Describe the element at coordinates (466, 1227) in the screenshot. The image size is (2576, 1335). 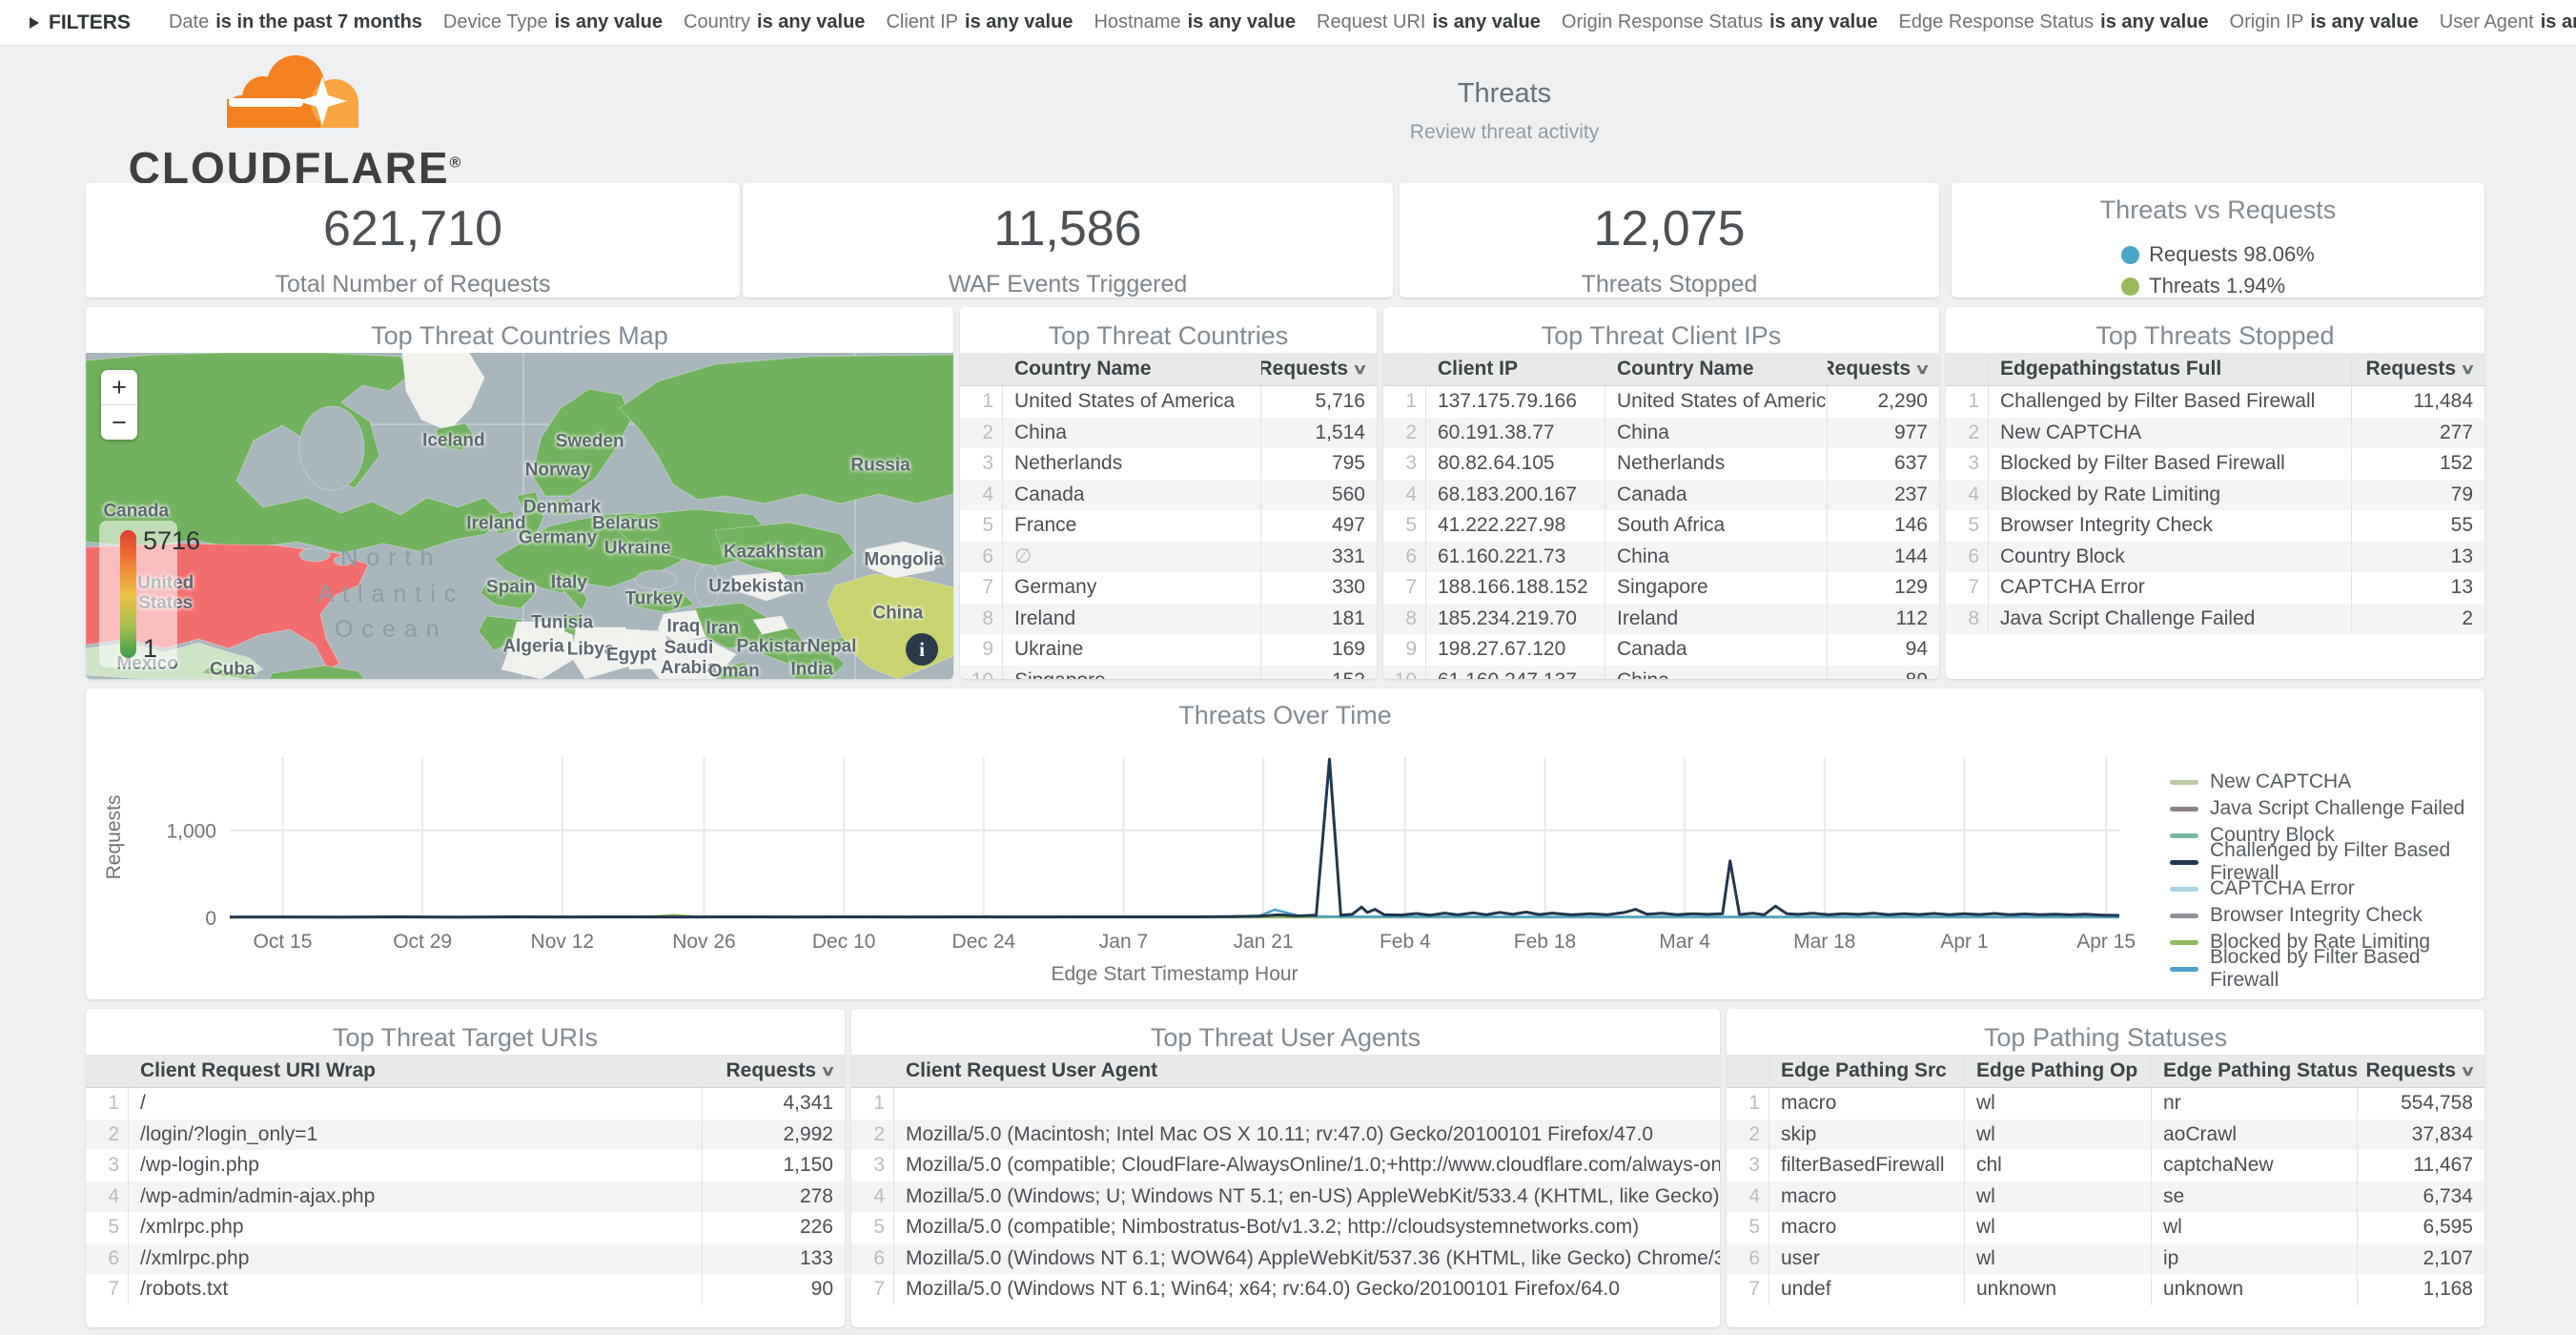
I see `table-row: 5/xmlrpc.php 226` at that location.